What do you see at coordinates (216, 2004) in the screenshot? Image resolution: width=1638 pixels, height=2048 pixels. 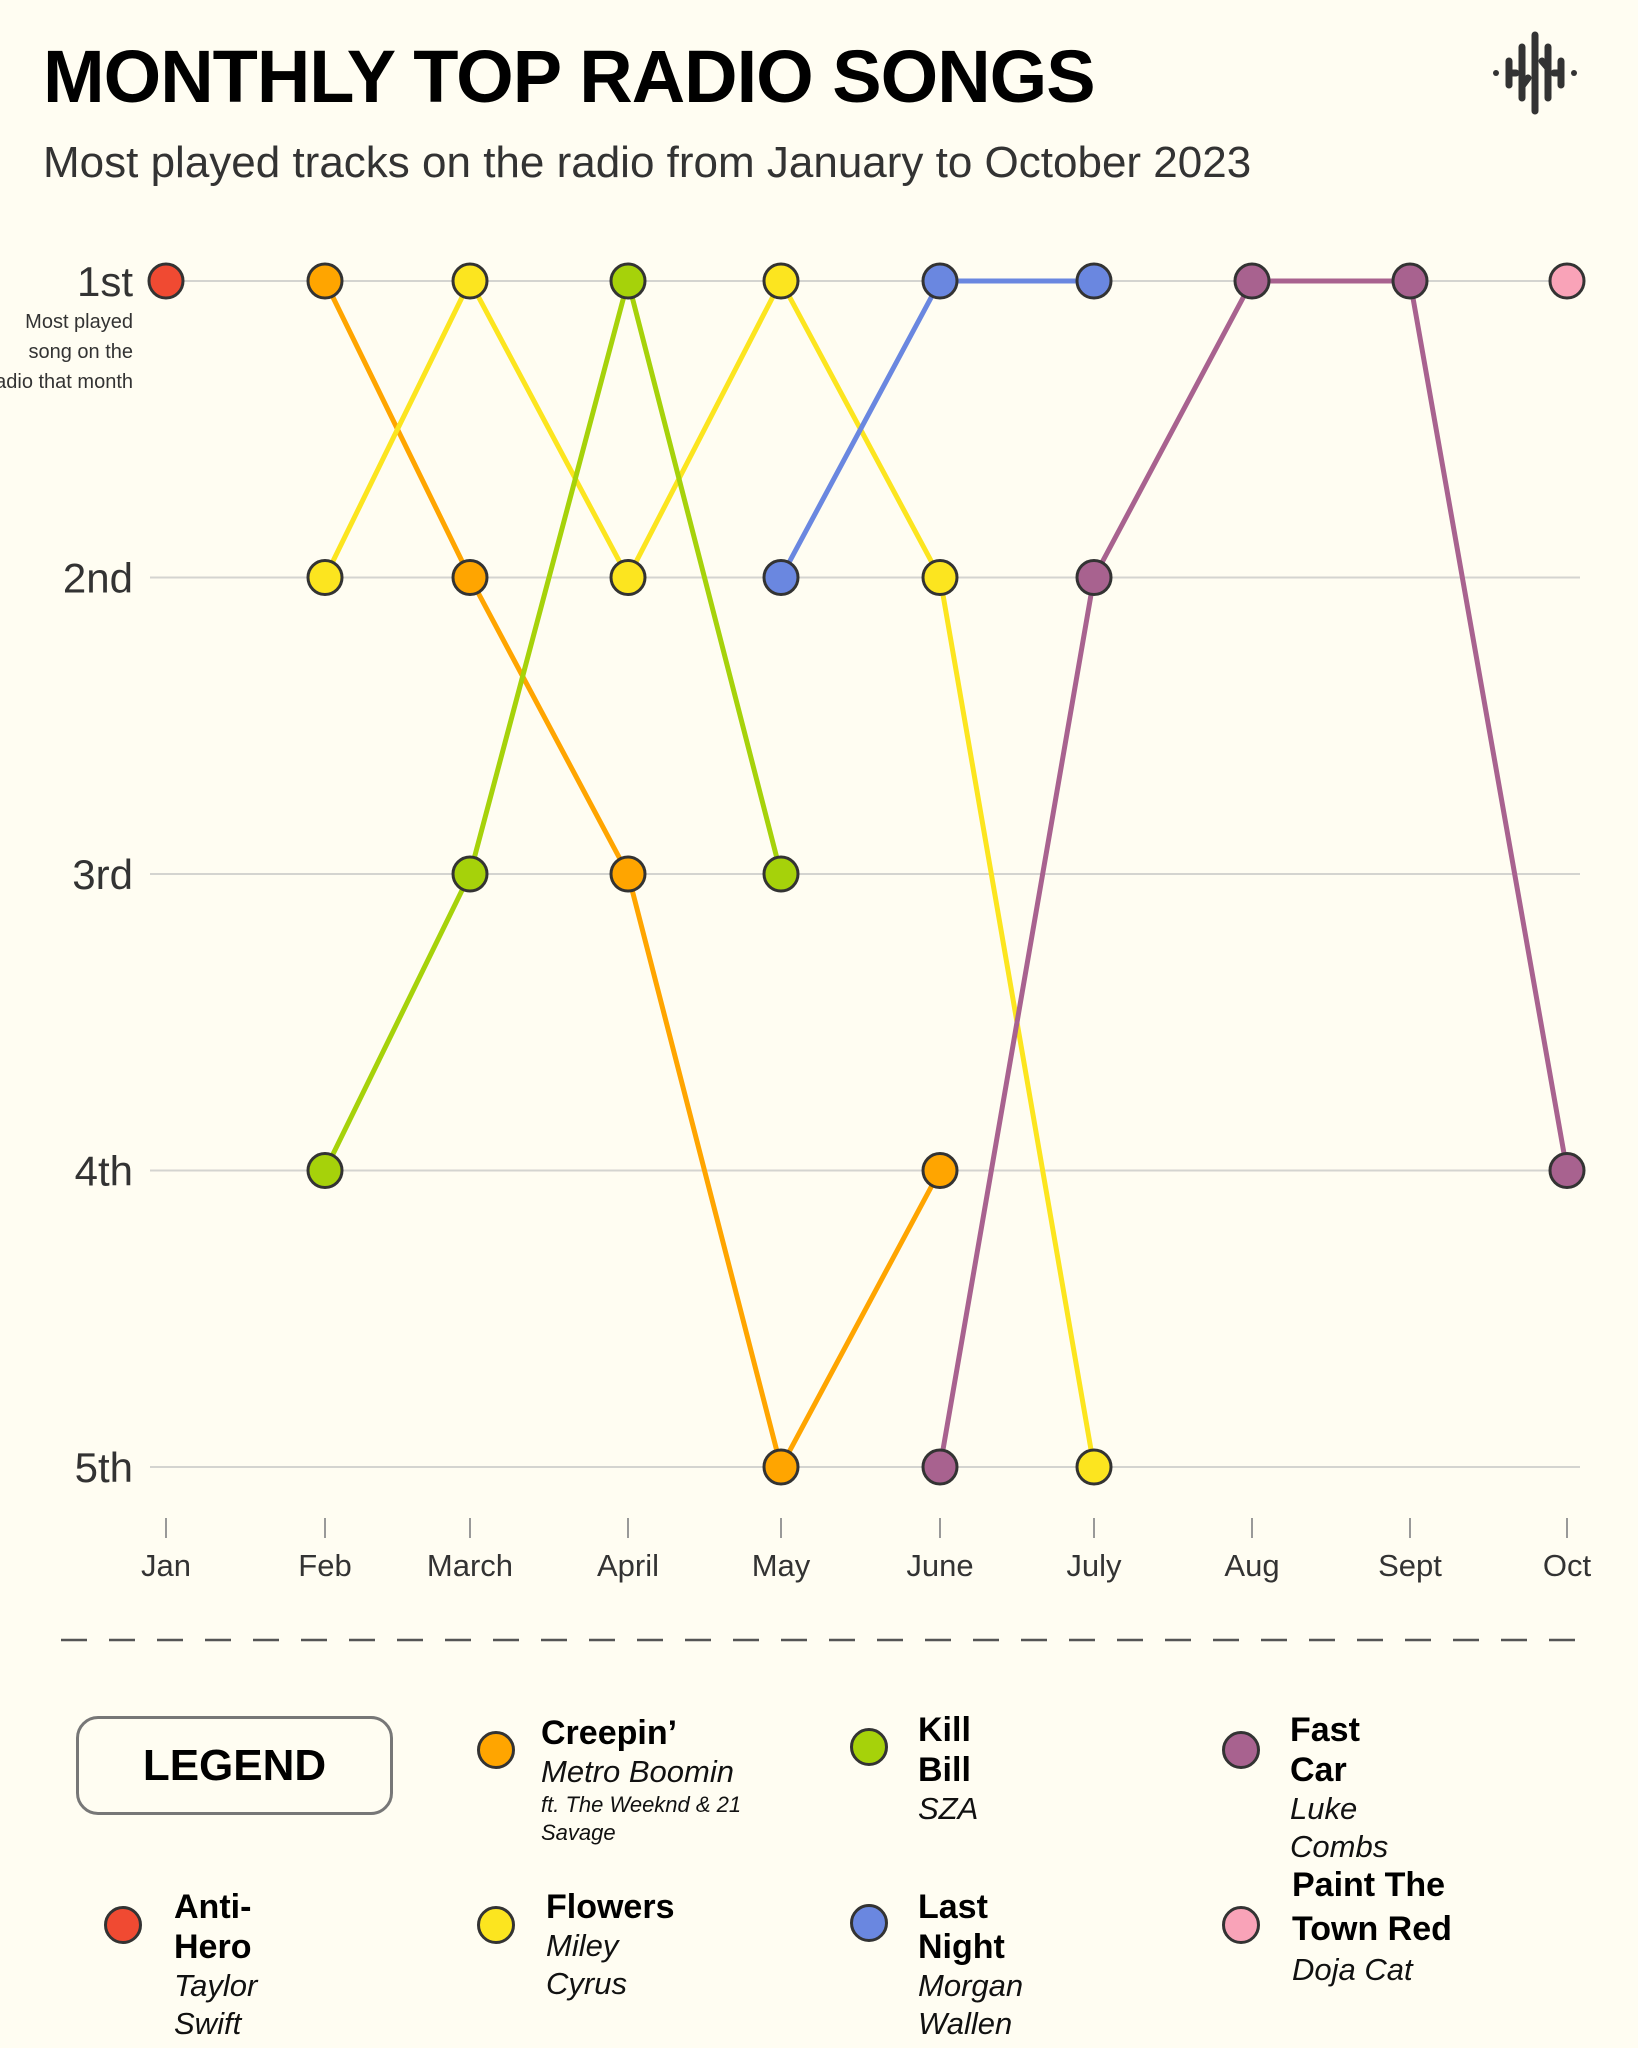 I see `legend-artist: Taylor Swift` at bounding box center [216, 2004].